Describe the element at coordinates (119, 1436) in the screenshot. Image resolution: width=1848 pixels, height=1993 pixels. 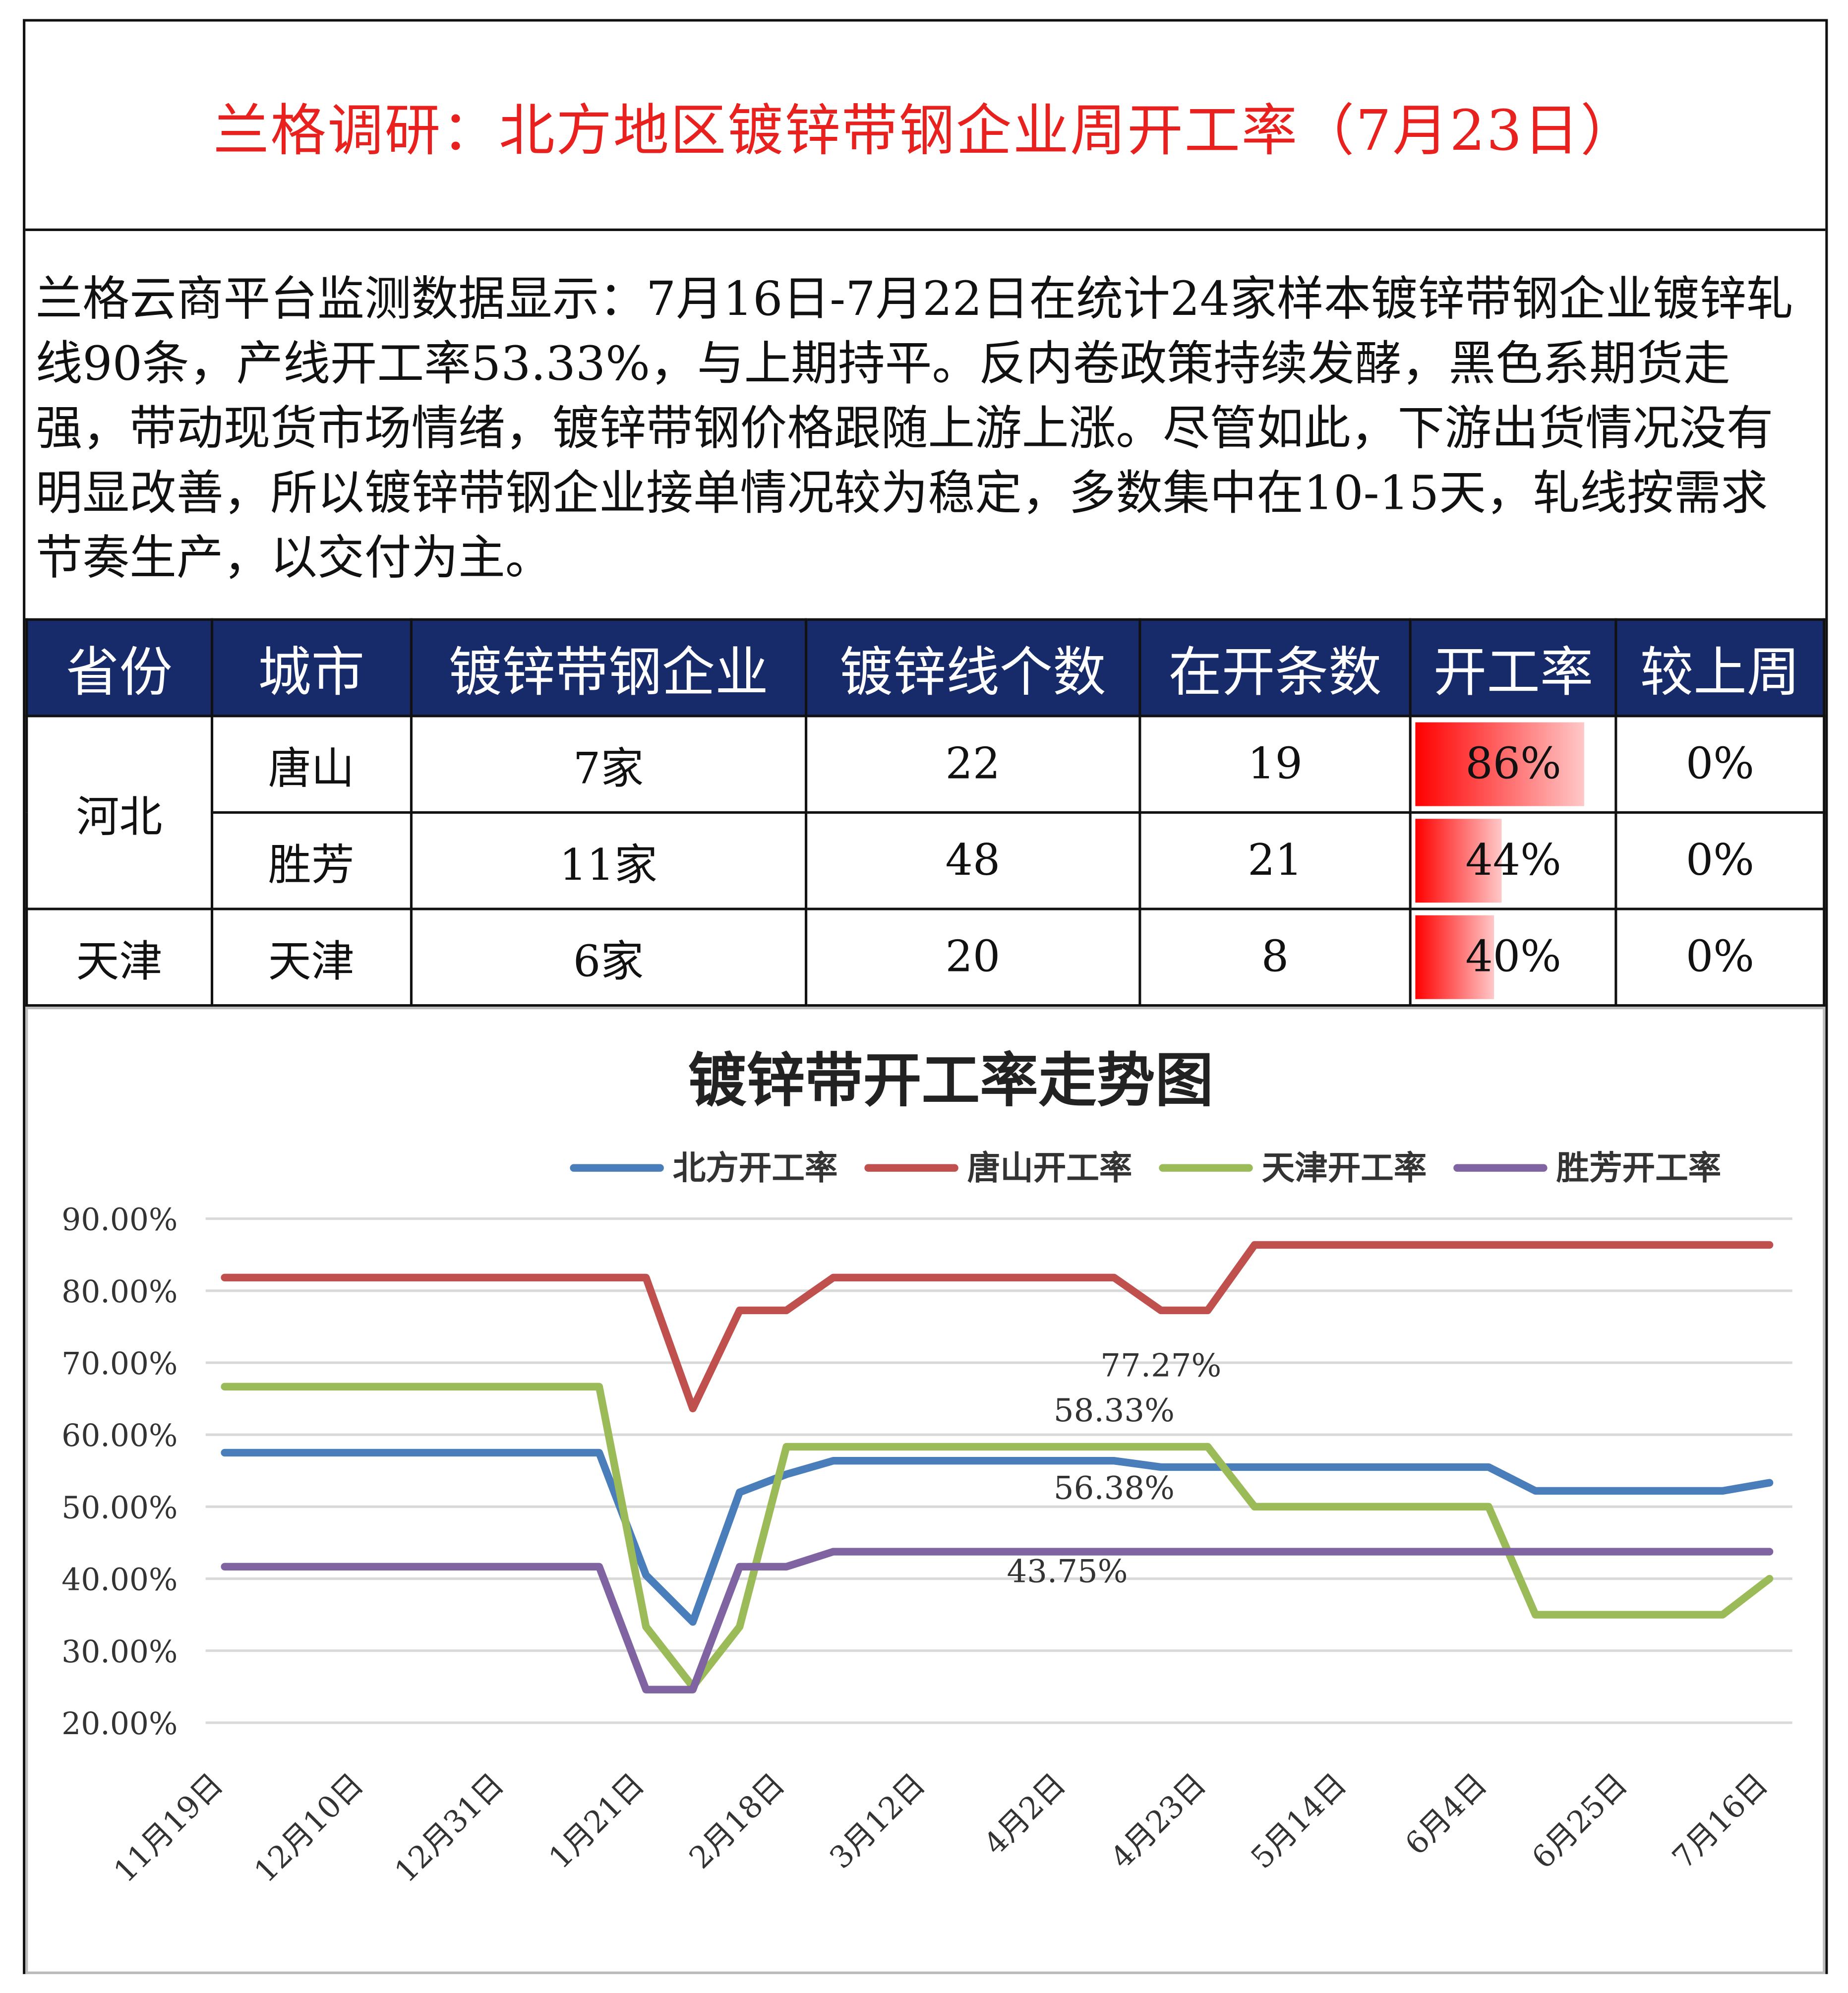
I see `y-tick-label: 60.00%` at that location.